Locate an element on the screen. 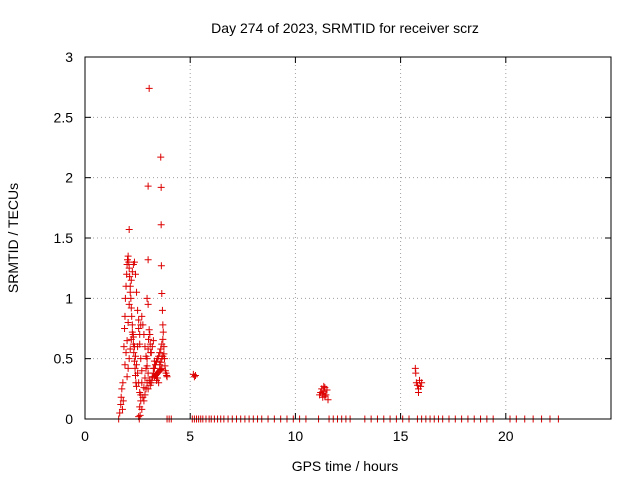 The height and width of the screenshot is (480, 640). x-tick-label: 15 is located at coordinates (401, 436).